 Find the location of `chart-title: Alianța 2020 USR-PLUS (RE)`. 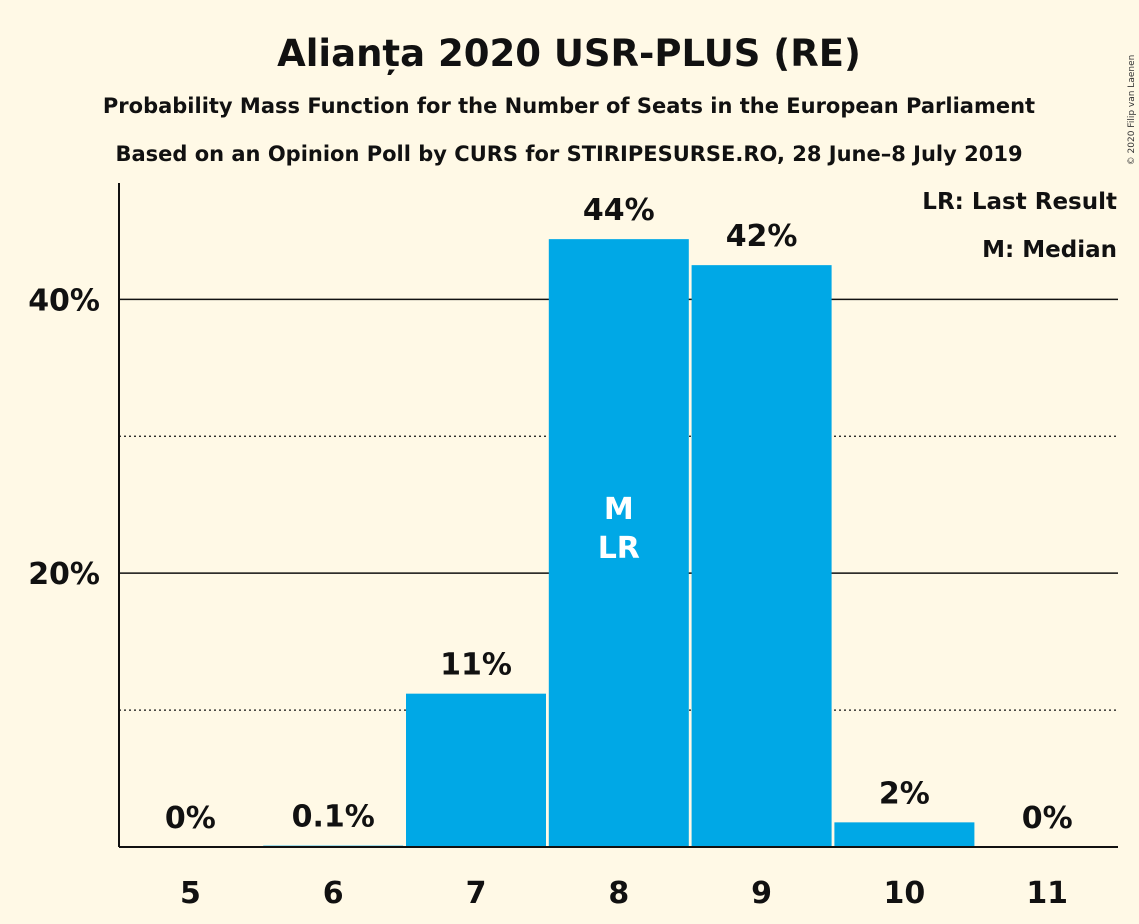

chart-title: Alianța 2020 USR-PLUS (RE) is located at coordinates (569, 53).